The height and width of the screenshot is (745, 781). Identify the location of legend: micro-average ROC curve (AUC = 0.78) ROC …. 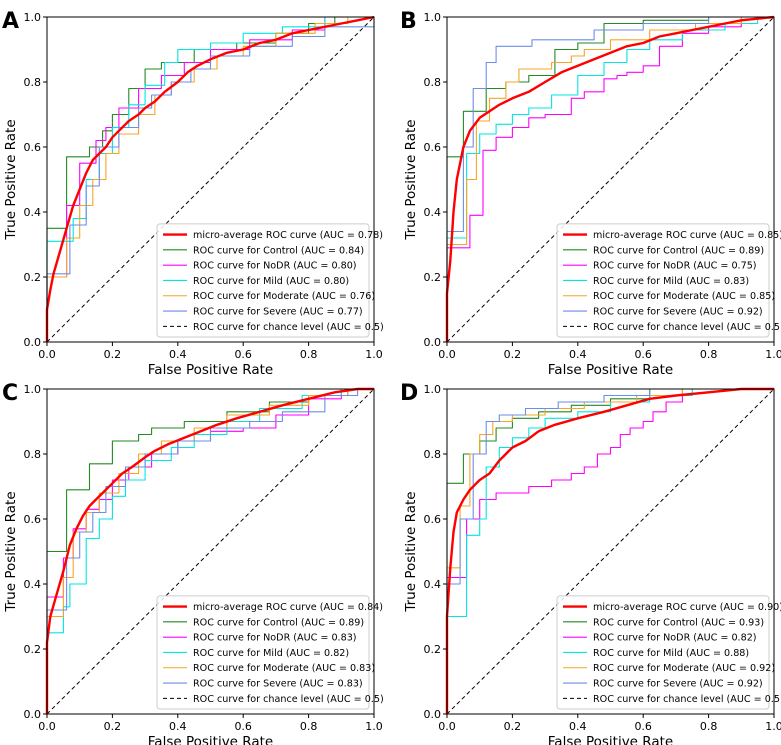
(270, 280).